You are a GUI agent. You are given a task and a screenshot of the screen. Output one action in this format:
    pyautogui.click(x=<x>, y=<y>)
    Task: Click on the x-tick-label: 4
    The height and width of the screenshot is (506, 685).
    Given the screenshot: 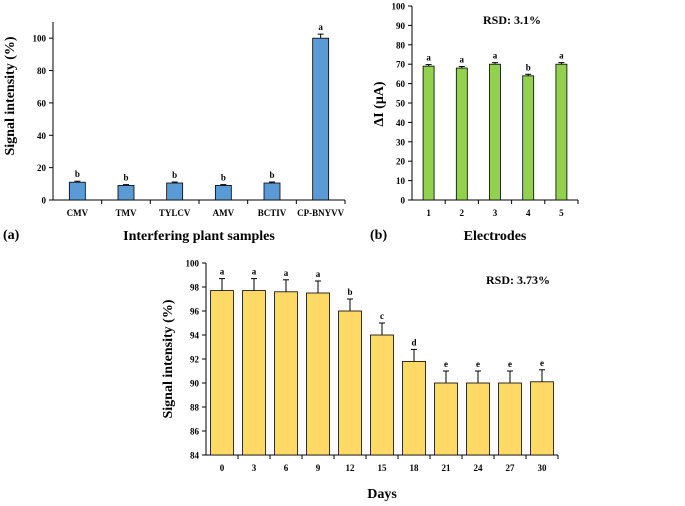 What is the action you would take?
    pyautogui.click(x=528, y=213)
    